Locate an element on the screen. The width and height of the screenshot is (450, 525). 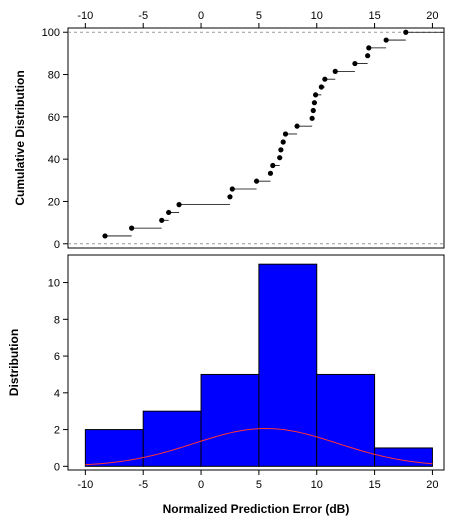
histogram-x-tick-label: 20 is located at coordinates (432, 485).